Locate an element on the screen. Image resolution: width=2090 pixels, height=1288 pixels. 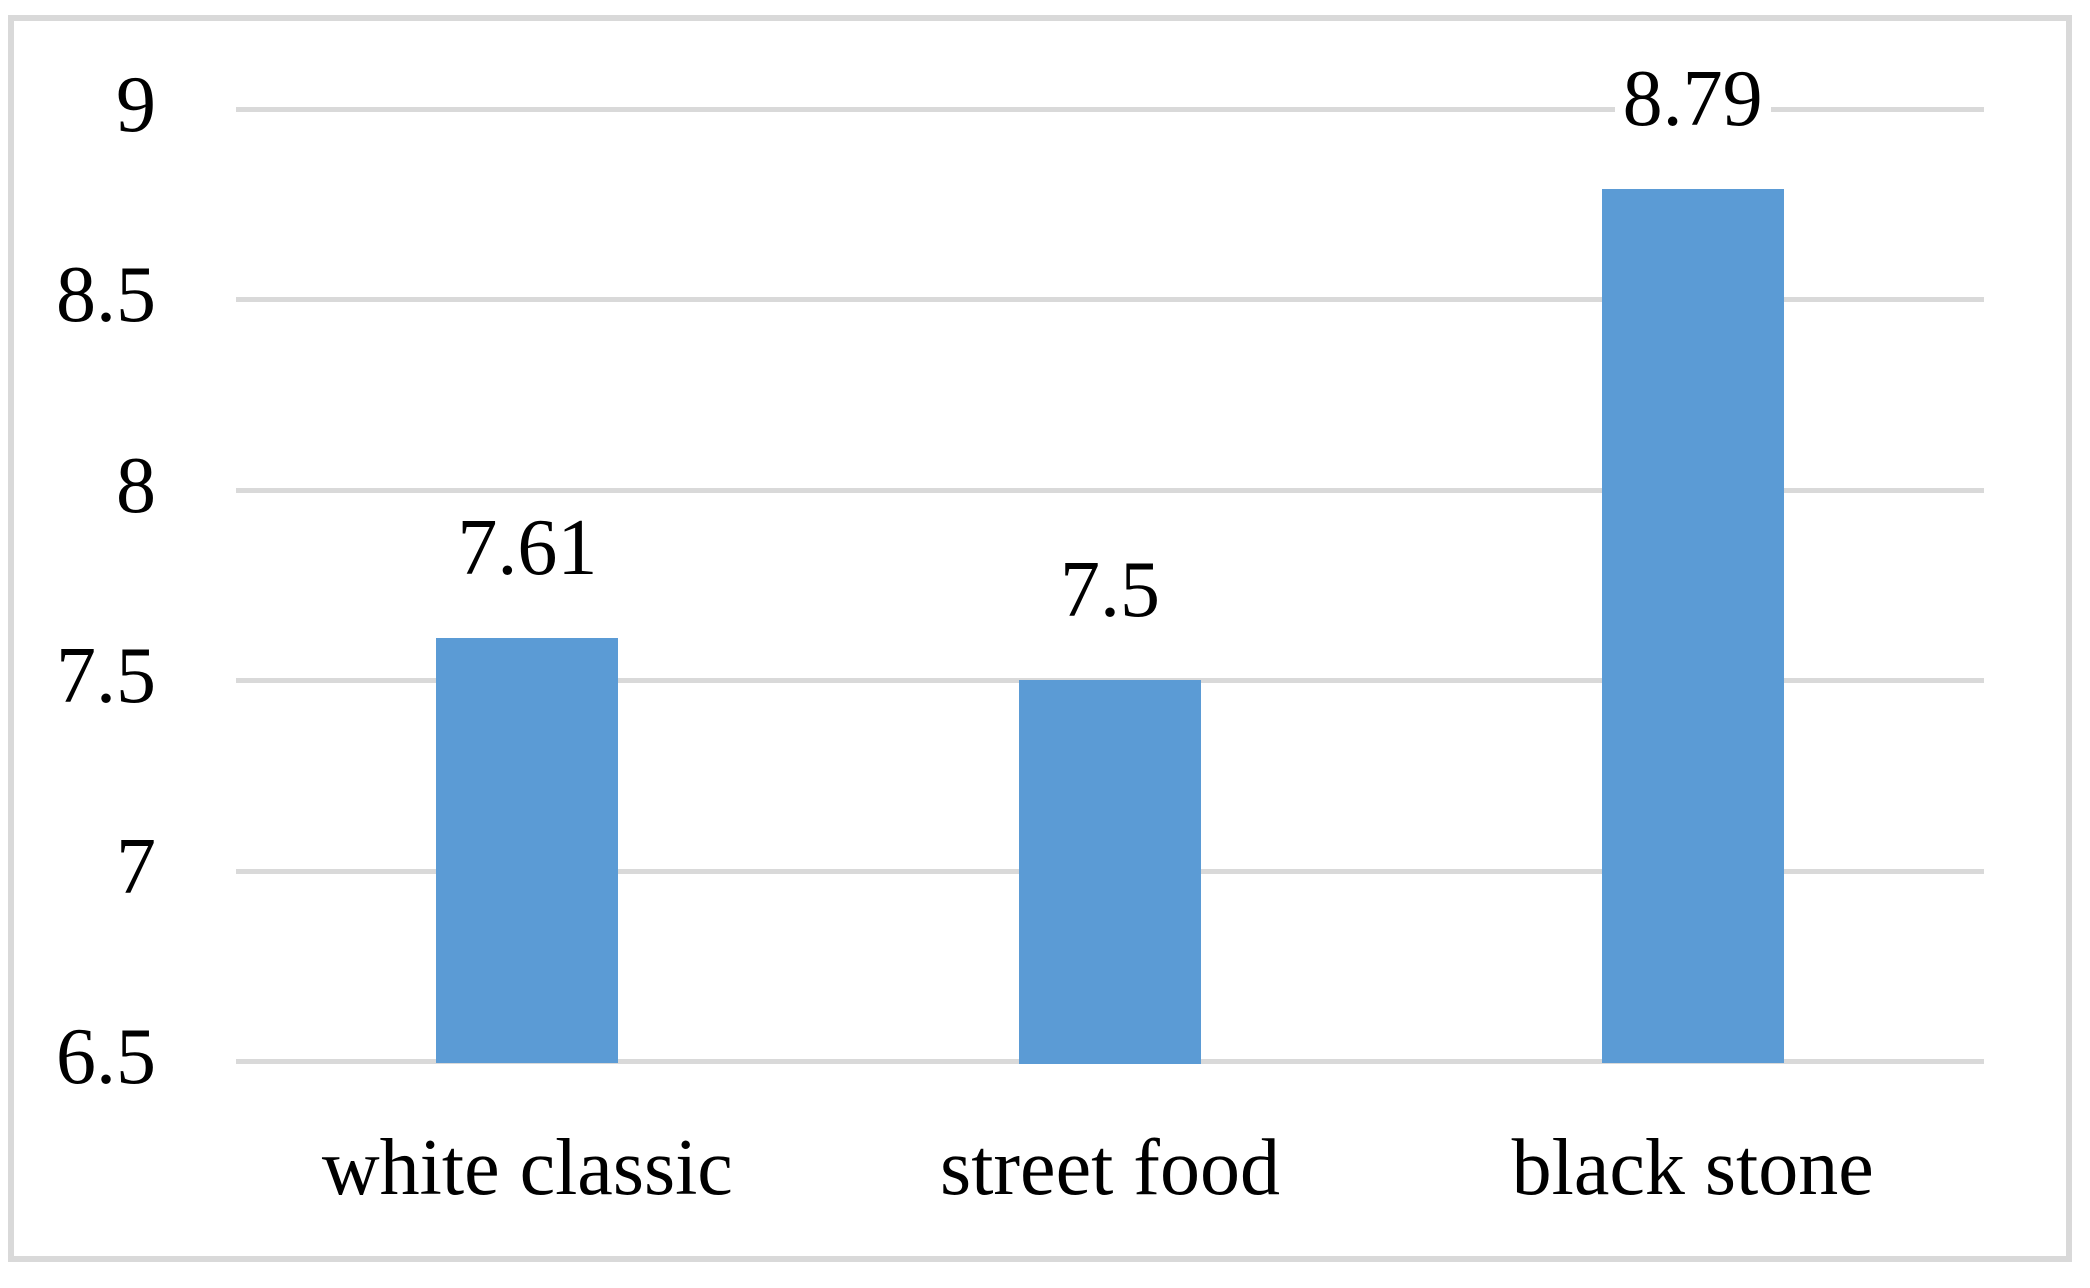
bar-value-label: 7.5 is located at coordinates (1110, 590).